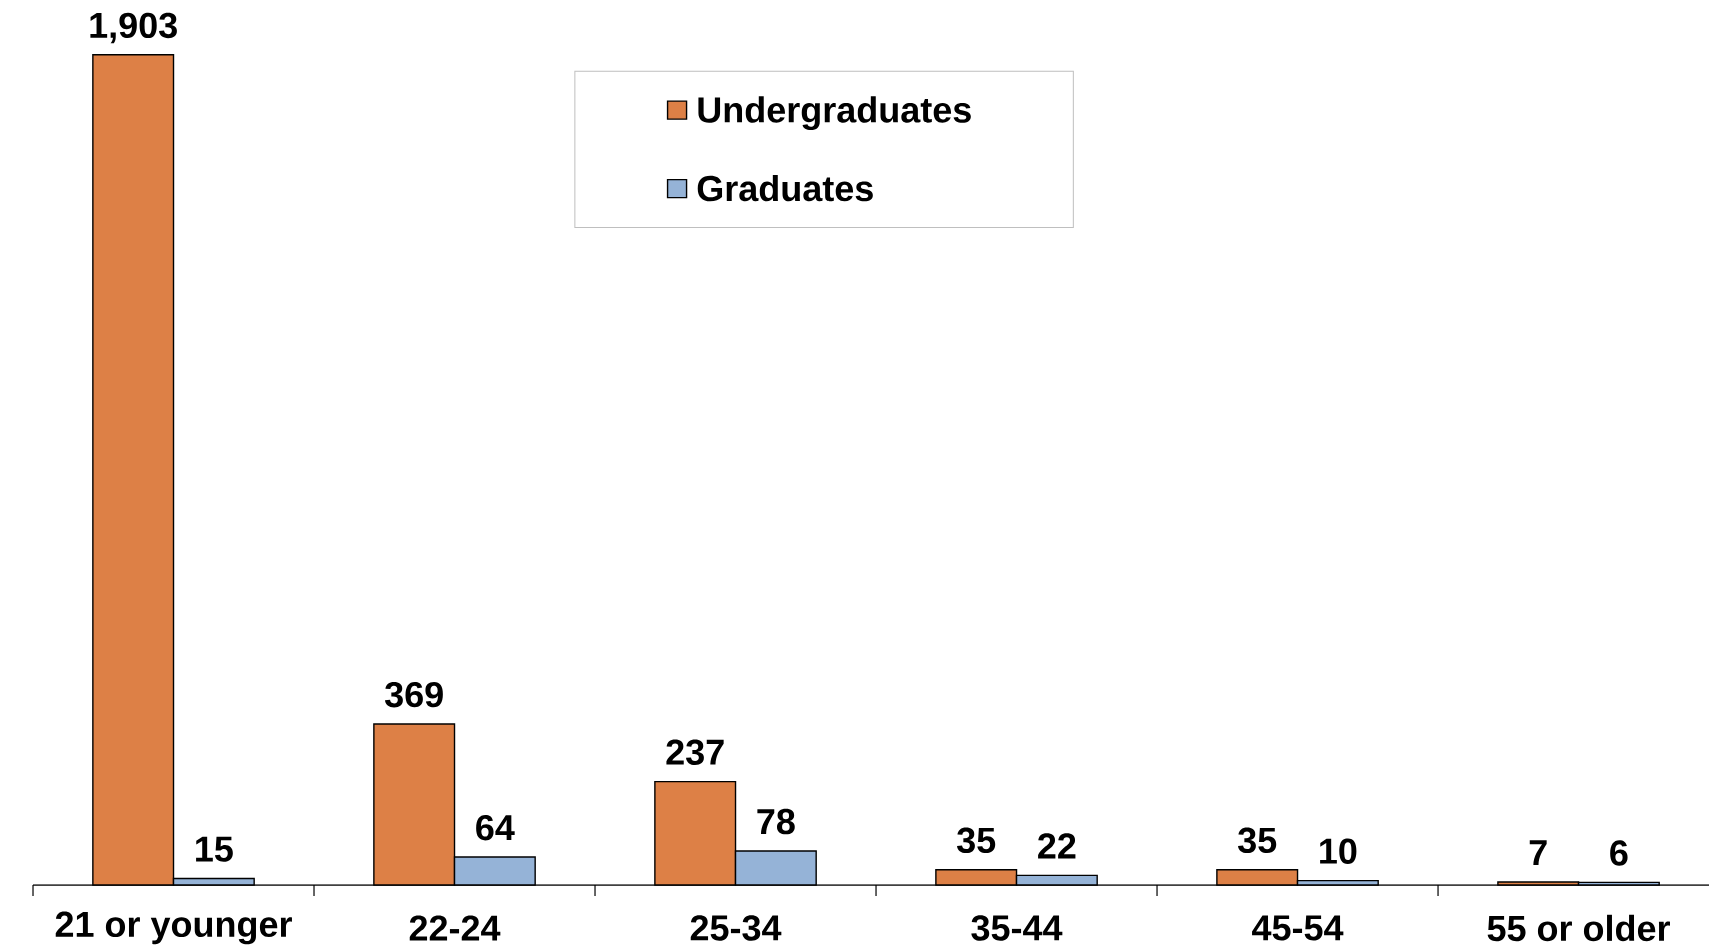 The height and width of the screenshot is (949, 1709). I want to click on data-label: 10, so click(1338, 851).